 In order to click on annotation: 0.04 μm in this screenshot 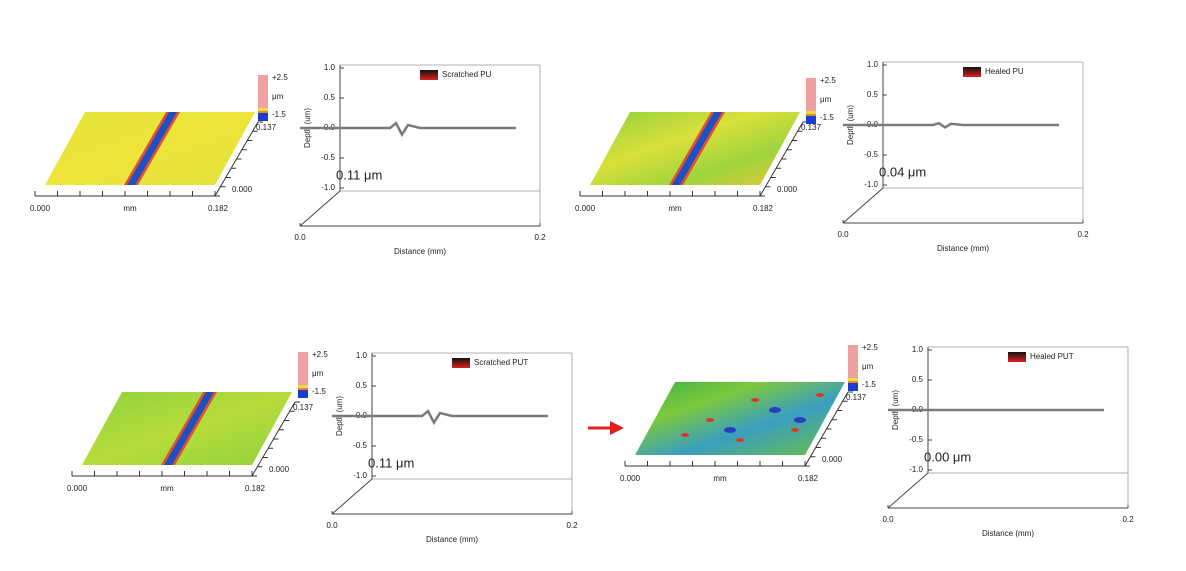, I will do `click(902, 171)`.